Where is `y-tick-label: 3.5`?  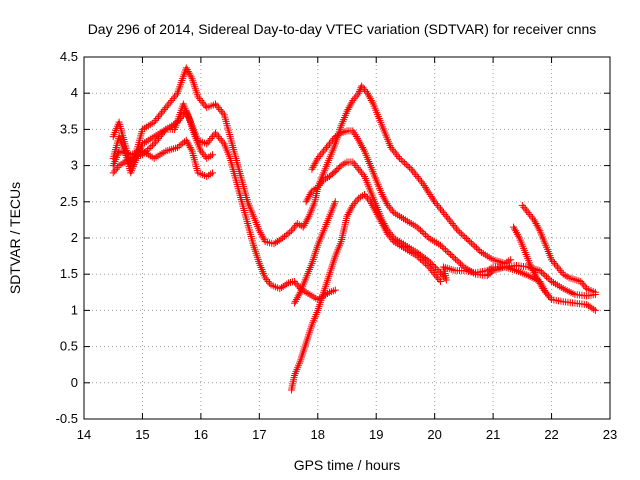 y-tick-label: 3.5 is located at coordinates (69, 128).